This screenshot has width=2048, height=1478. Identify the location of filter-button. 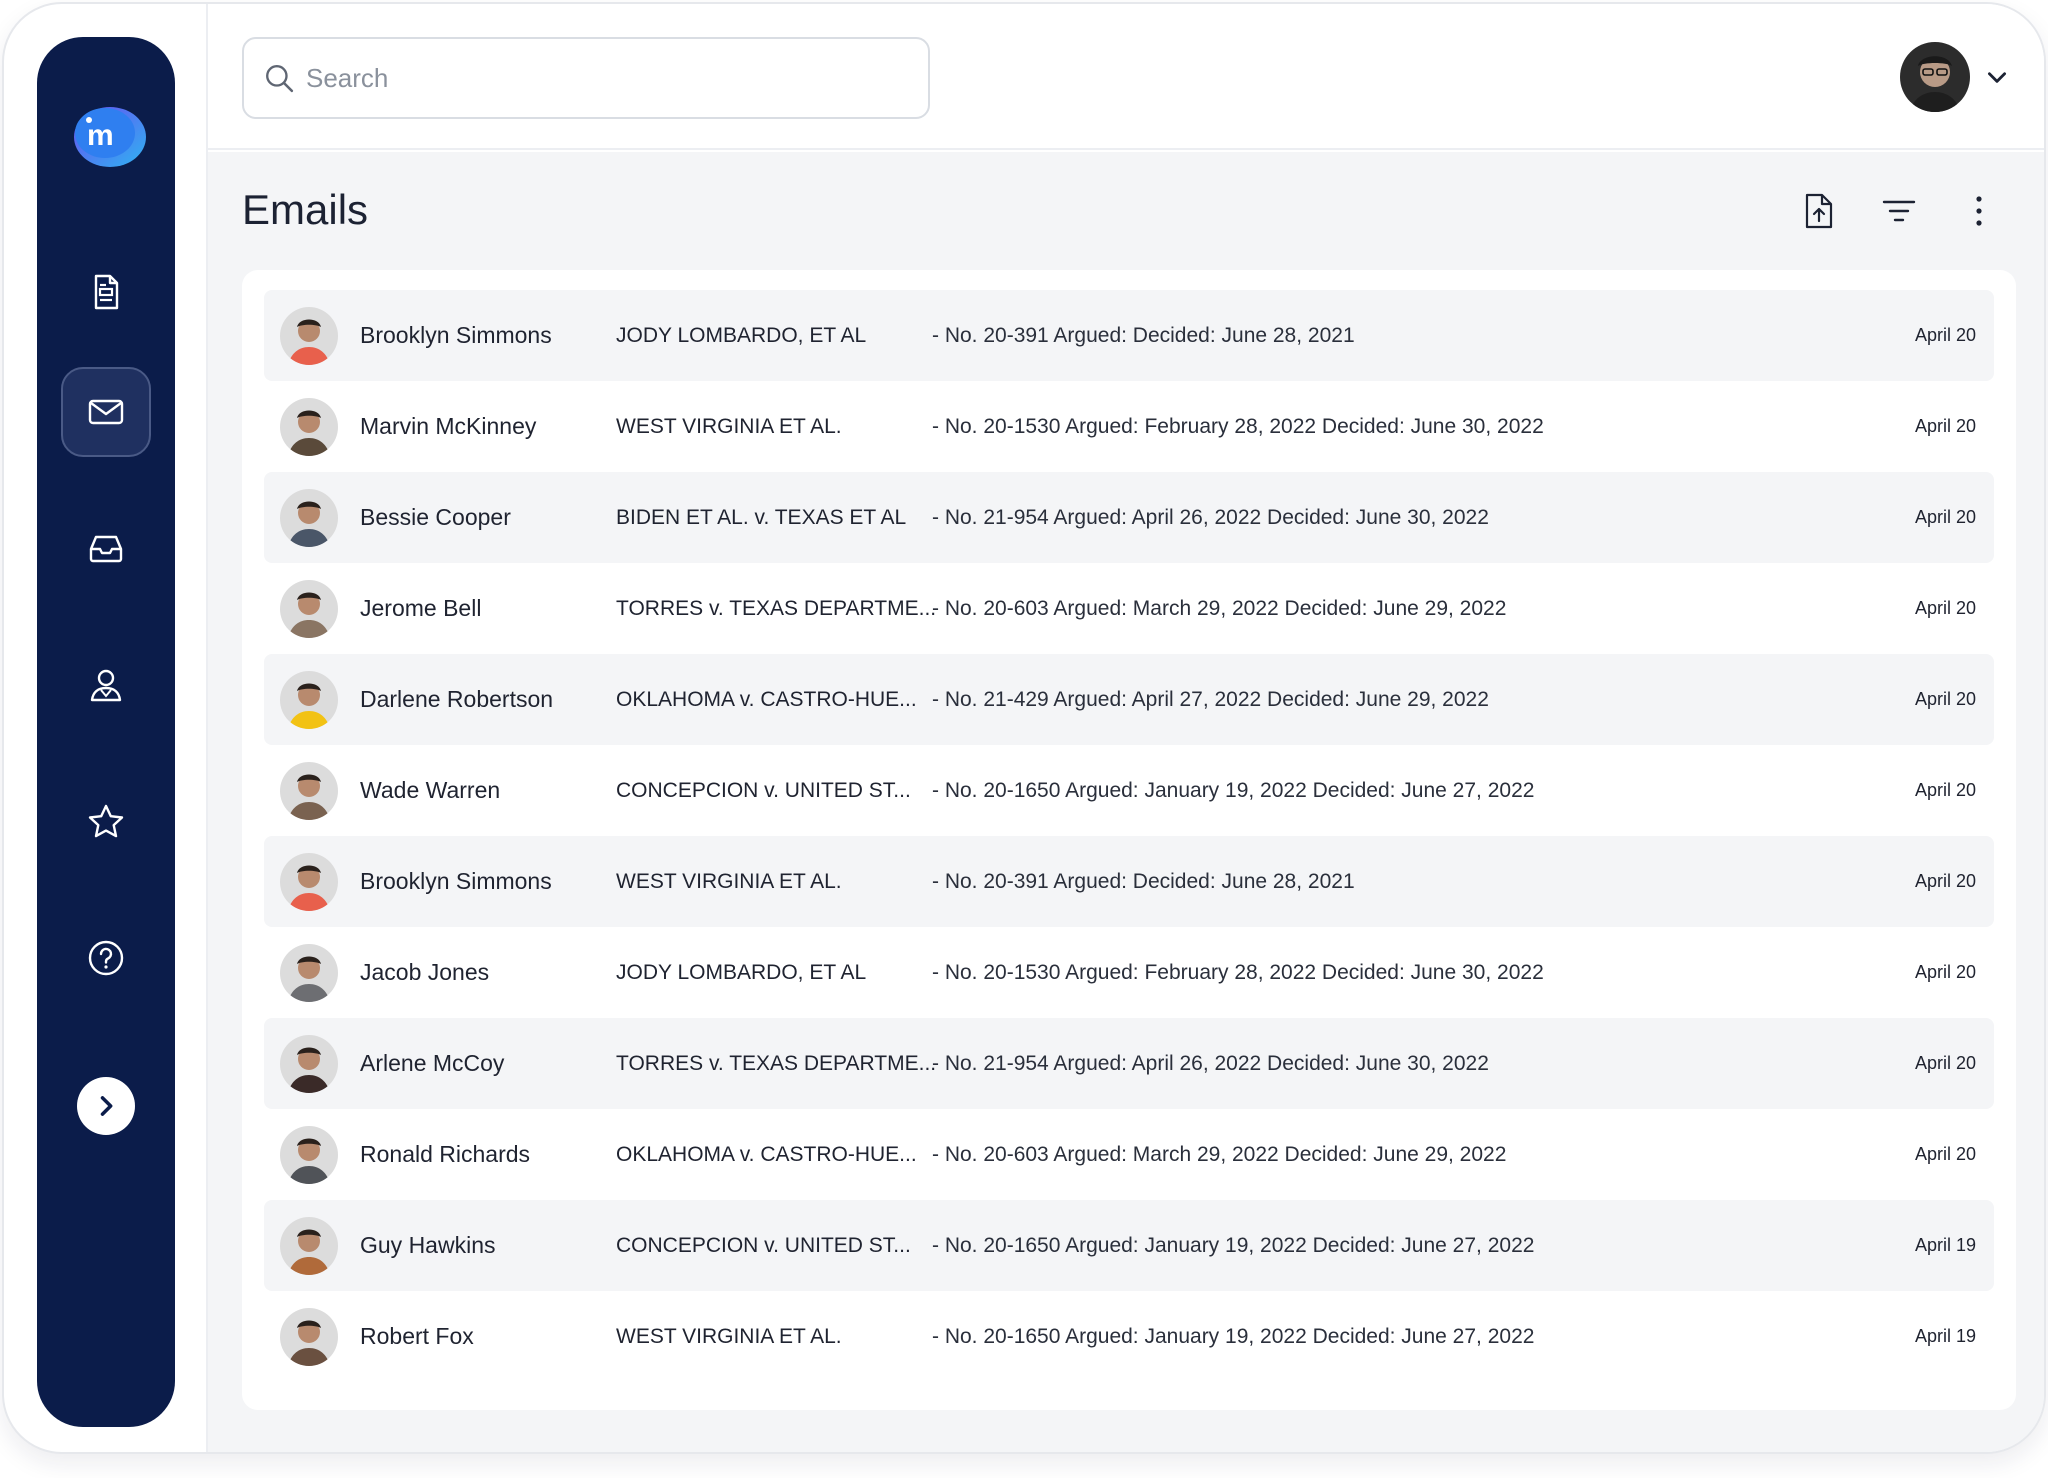
(1899, 211).